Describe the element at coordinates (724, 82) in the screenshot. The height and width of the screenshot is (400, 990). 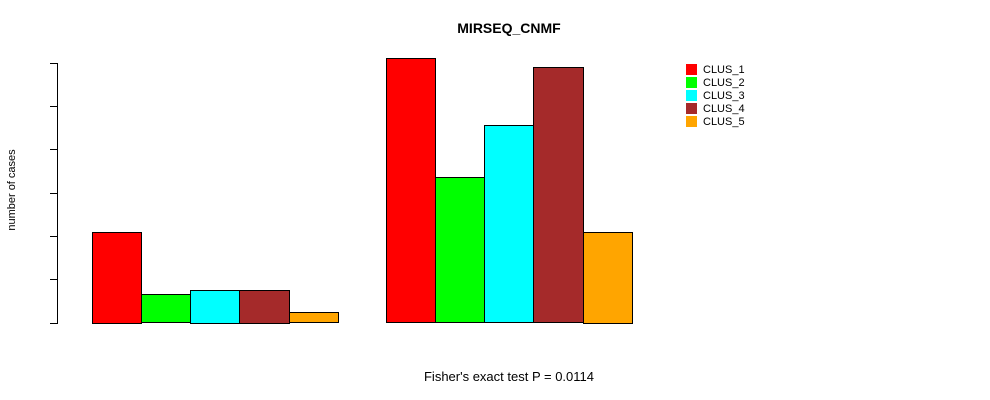
I see `legend-label: CLUS_2` at that location.